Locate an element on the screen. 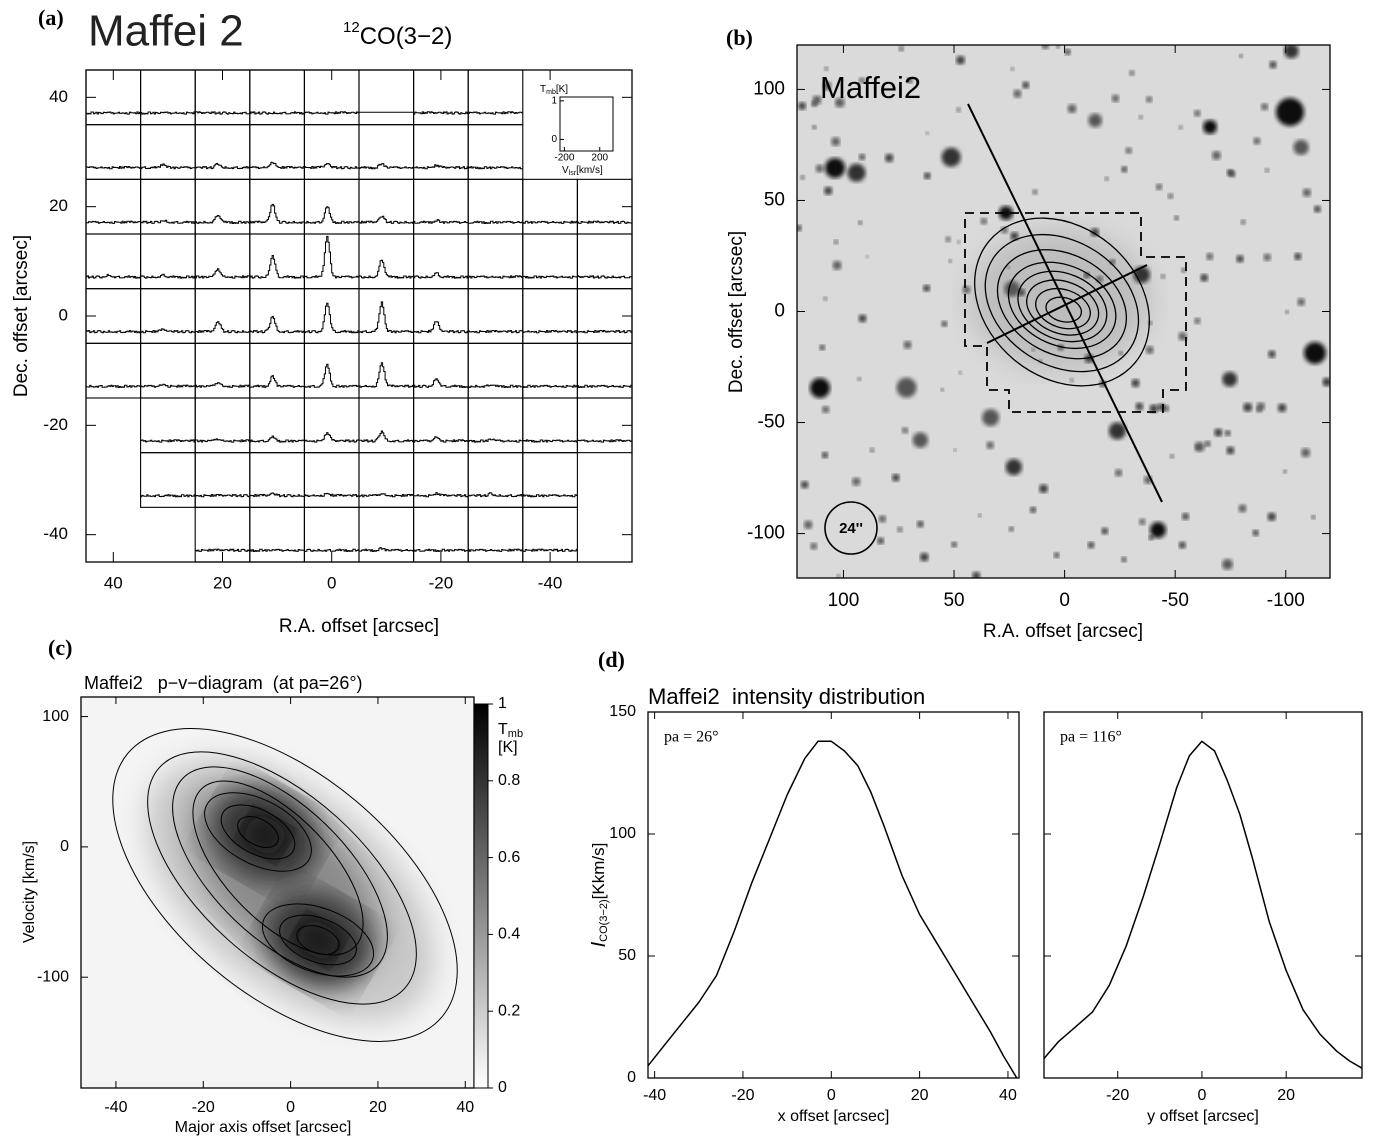  x-tick-label: 50 is located at coordinates (953, 600).